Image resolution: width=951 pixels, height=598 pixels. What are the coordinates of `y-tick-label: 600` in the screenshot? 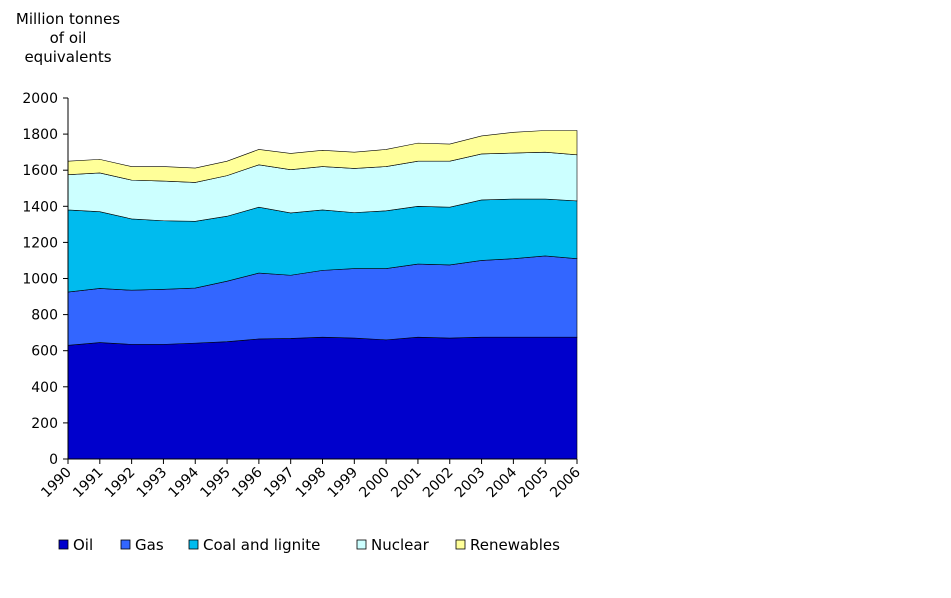 It's located at (44, 352).